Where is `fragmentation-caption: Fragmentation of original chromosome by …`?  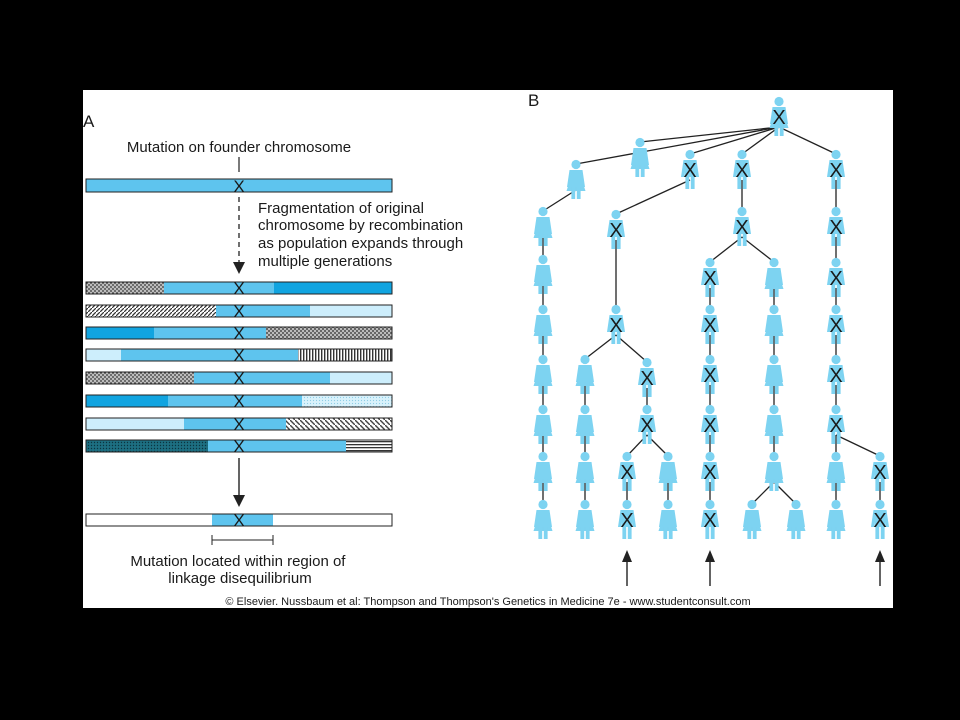
fragmentation-caption: Fragmentation of original chromosome by … is located at coordinates (362, 235).